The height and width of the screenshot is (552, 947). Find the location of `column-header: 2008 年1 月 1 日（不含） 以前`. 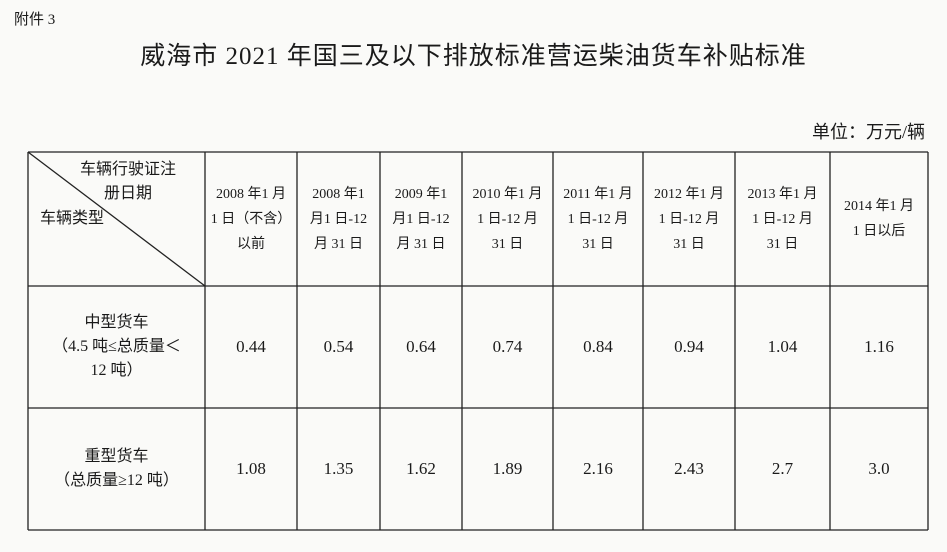

column-header: 2008 年1 月 1 日（不含） 以前 is located at coordinates (251, 219).